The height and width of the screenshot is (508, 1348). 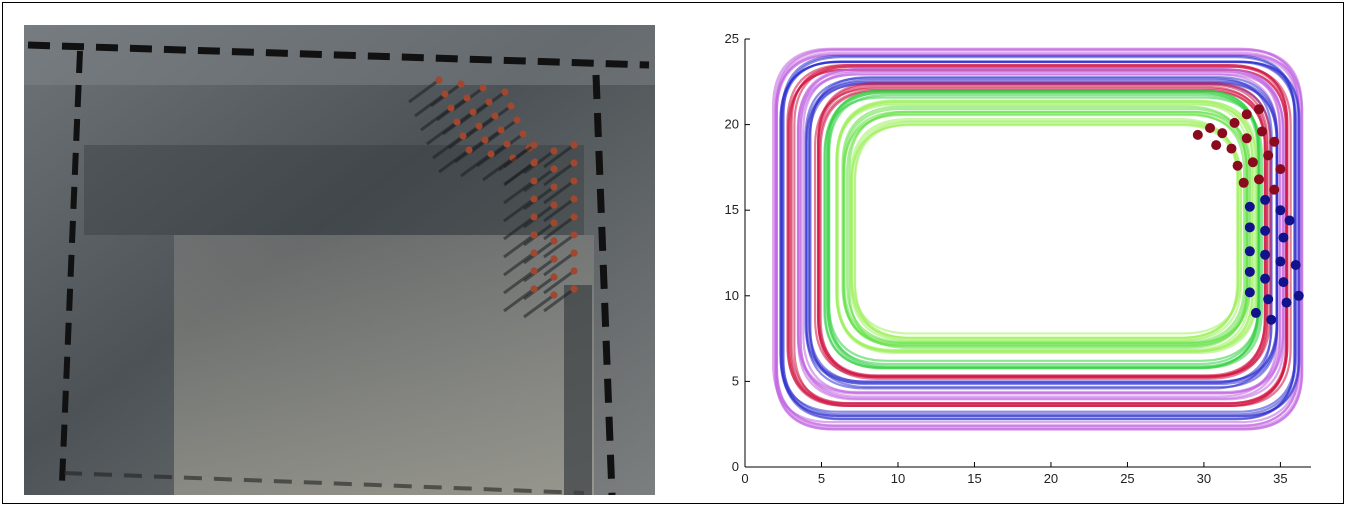 I want to click on x-tick-label: 10, so click(x=898, y=478).